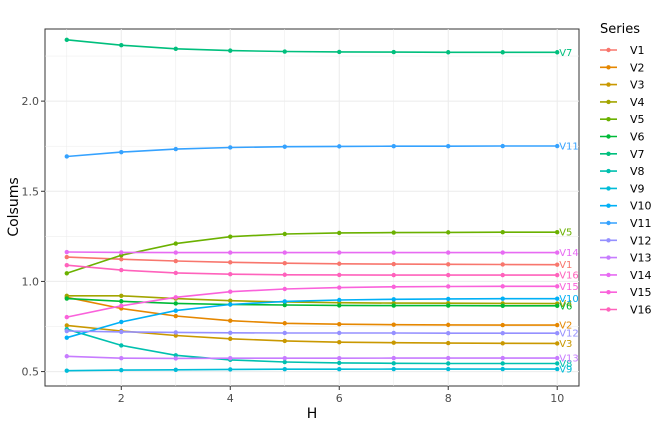  What do you see at coordinates (637, 188) in the screenshot?
I see `legend-label: V9` at bounding box center [637, 188].